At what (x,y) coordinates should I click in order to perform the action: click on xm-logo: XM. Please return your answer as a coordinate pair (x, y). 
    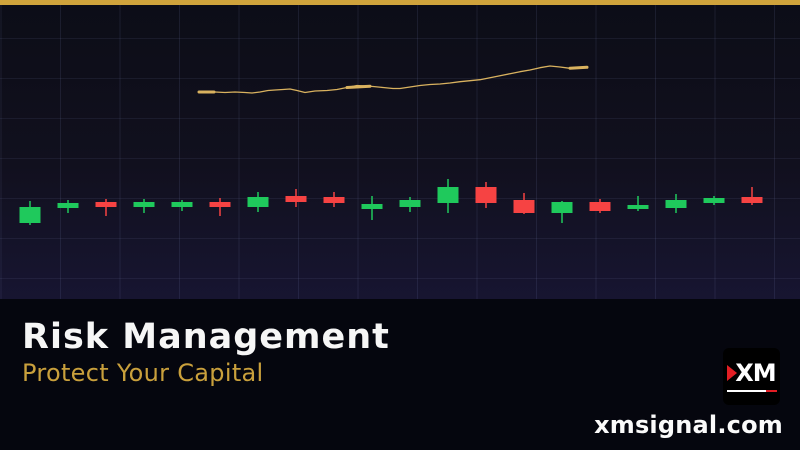
    Looking at the image, I should click on (751, 376).